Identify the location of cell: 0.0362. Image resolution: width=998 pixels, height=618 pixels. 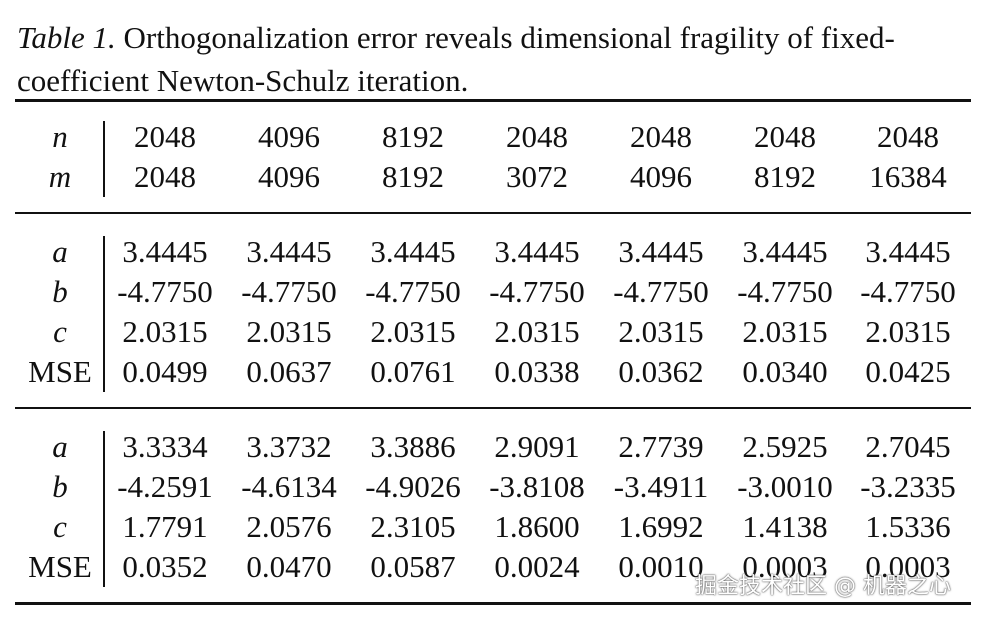
(661, 371).